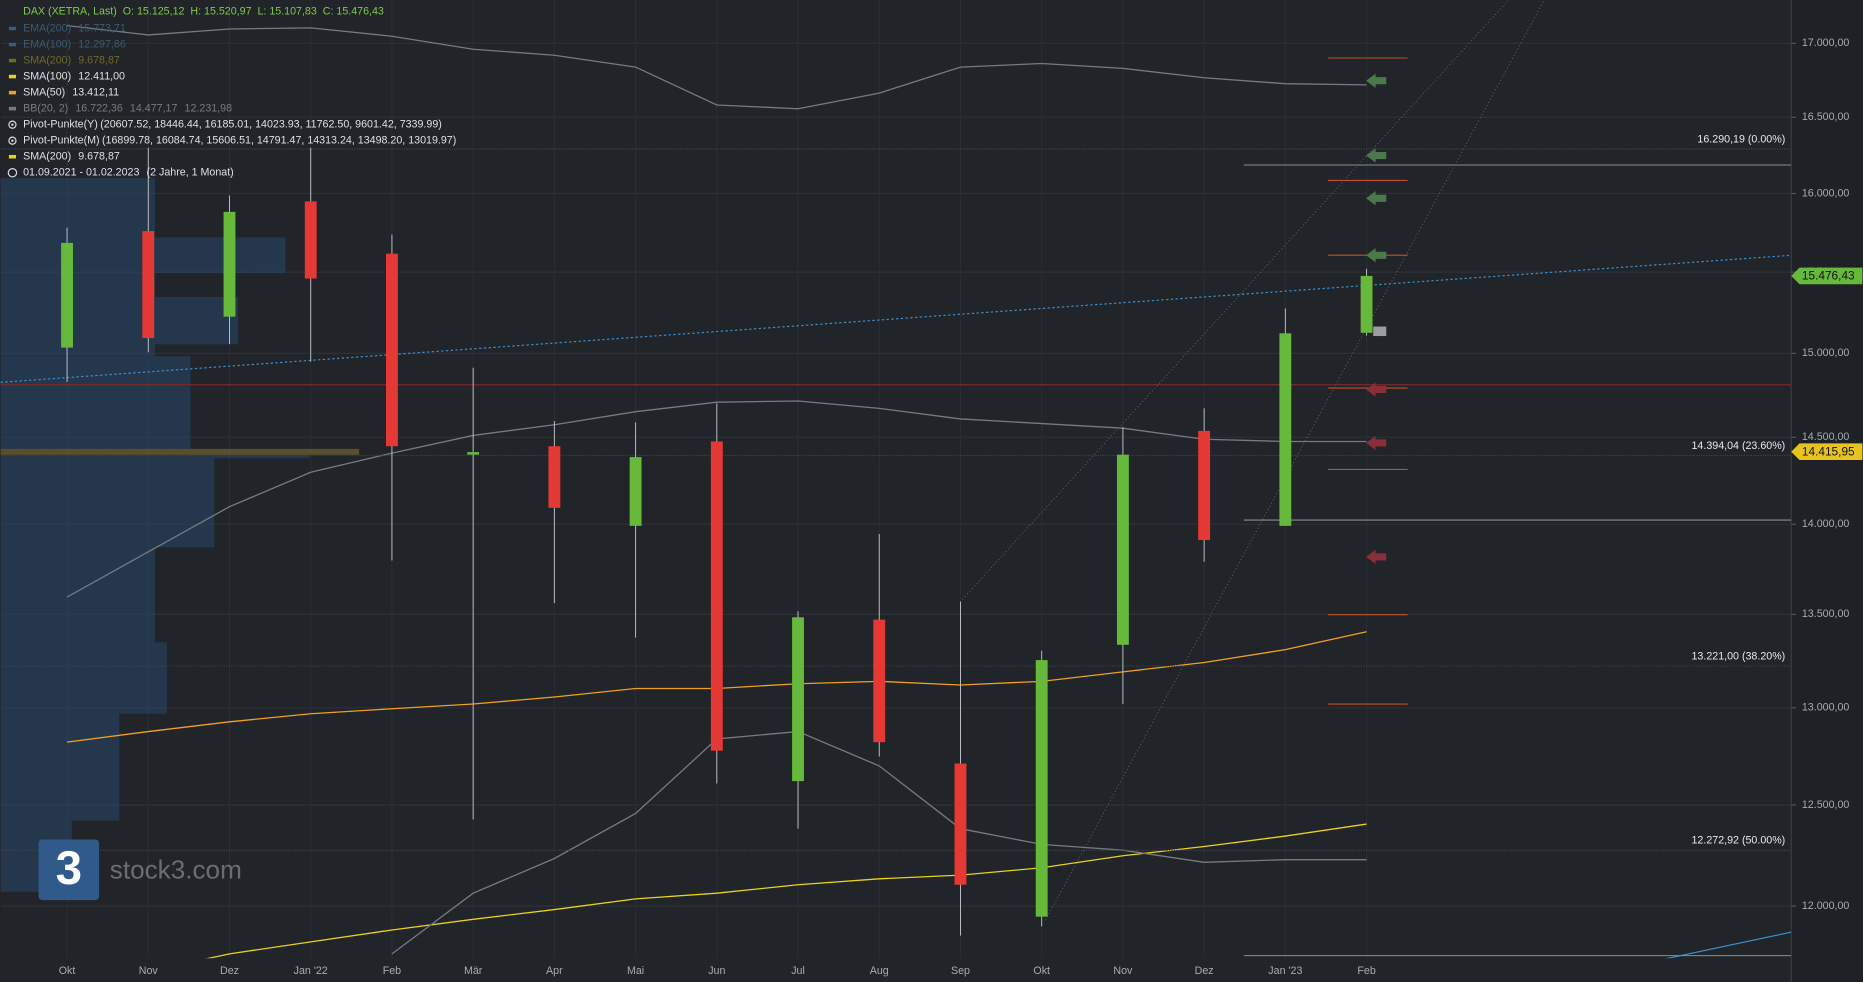 Image resolution: width=1863 pixels, height=982 pixels. What do you see at coordinates (95, 92) in the screenshot?
I see `legend-text: 13.412,11` at bounding box center [95, 92].